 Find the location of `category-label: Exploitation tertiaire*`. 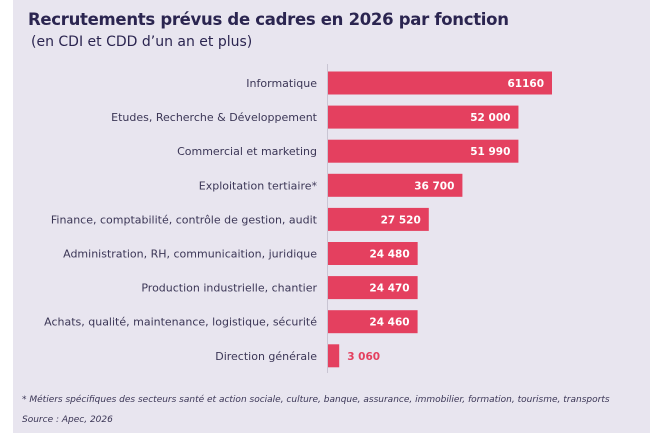

category-label: Exploitation tertiaire* is located at coordinates (258, 185).